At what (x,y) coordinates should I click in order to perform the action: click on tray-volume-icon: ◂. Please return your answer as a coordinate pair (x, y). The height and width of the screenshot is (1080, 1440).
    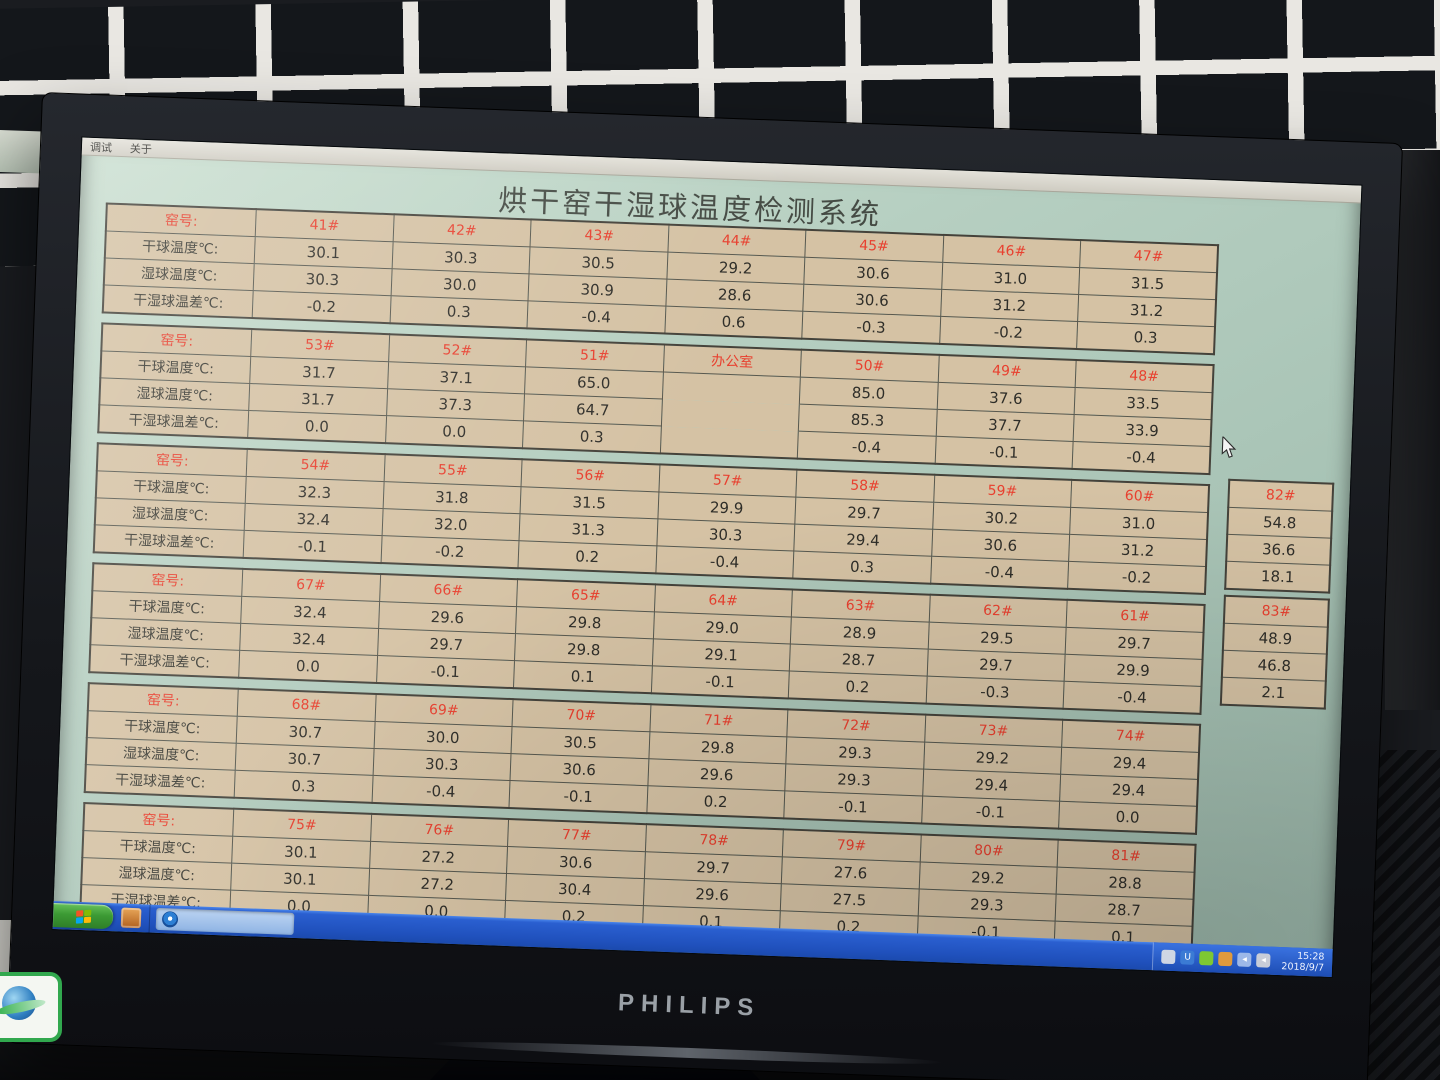
    Looking at the image, I should click on (1263, 960).